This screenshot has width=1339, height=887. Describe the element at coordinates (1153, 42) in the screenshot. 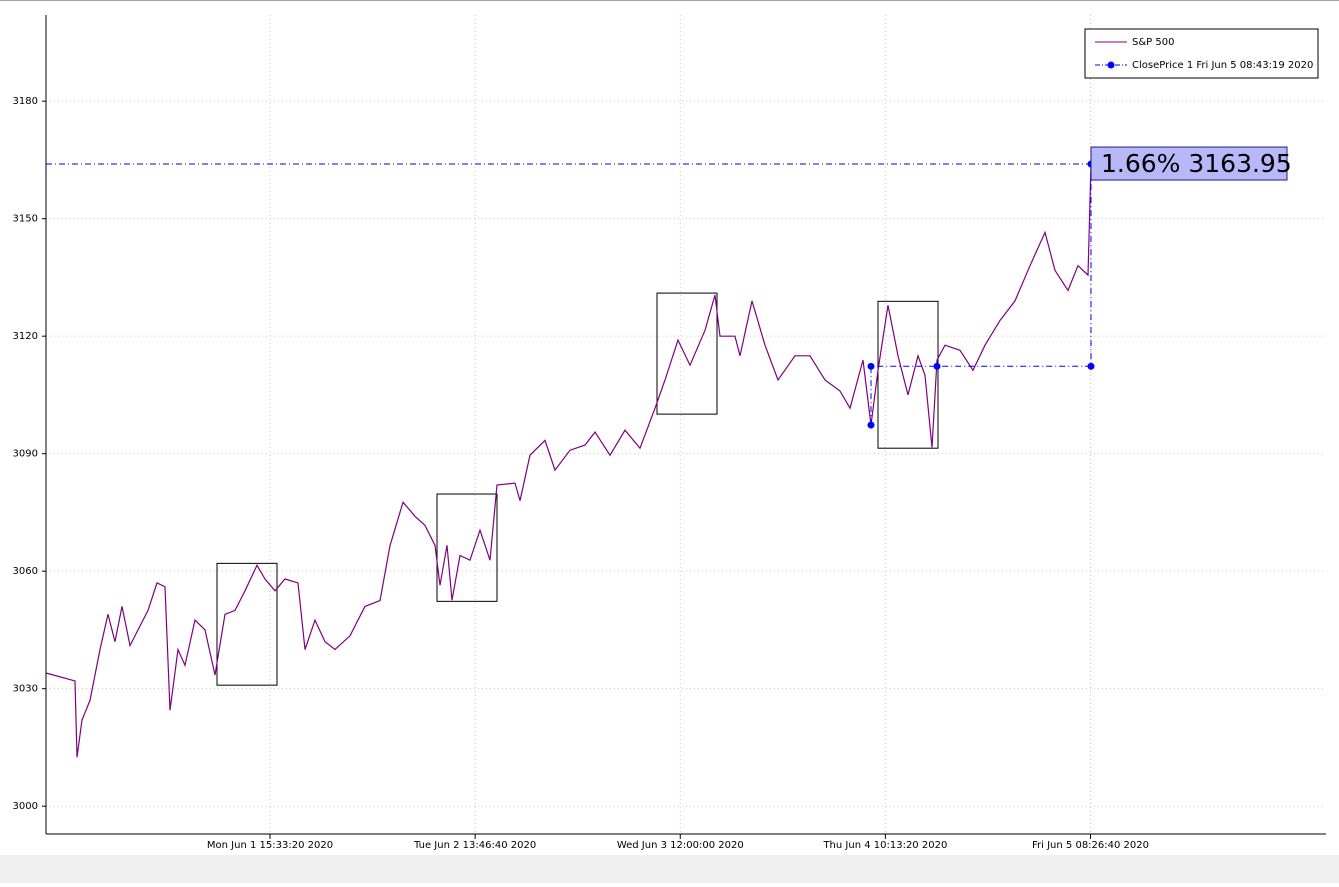

I see `legend-label: S&P 500` at that location.